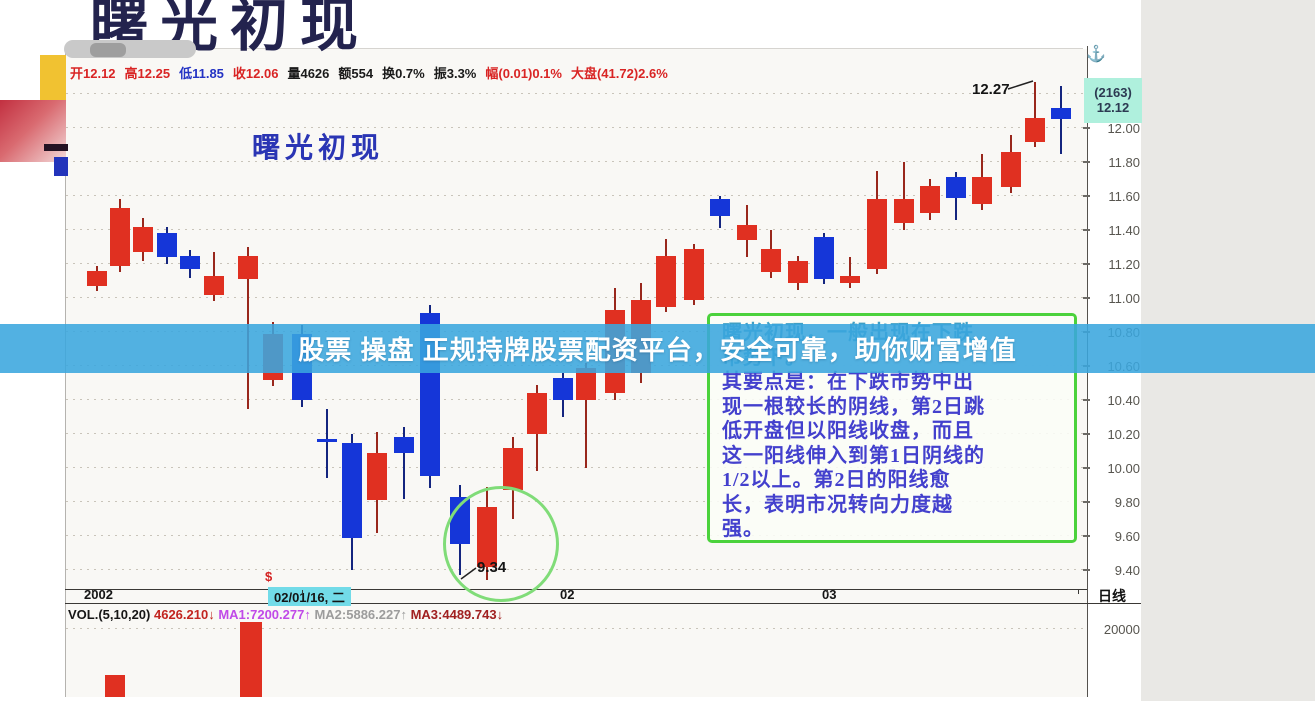  I want to click on low-price-annotation: 9.34, so click(492, 567).